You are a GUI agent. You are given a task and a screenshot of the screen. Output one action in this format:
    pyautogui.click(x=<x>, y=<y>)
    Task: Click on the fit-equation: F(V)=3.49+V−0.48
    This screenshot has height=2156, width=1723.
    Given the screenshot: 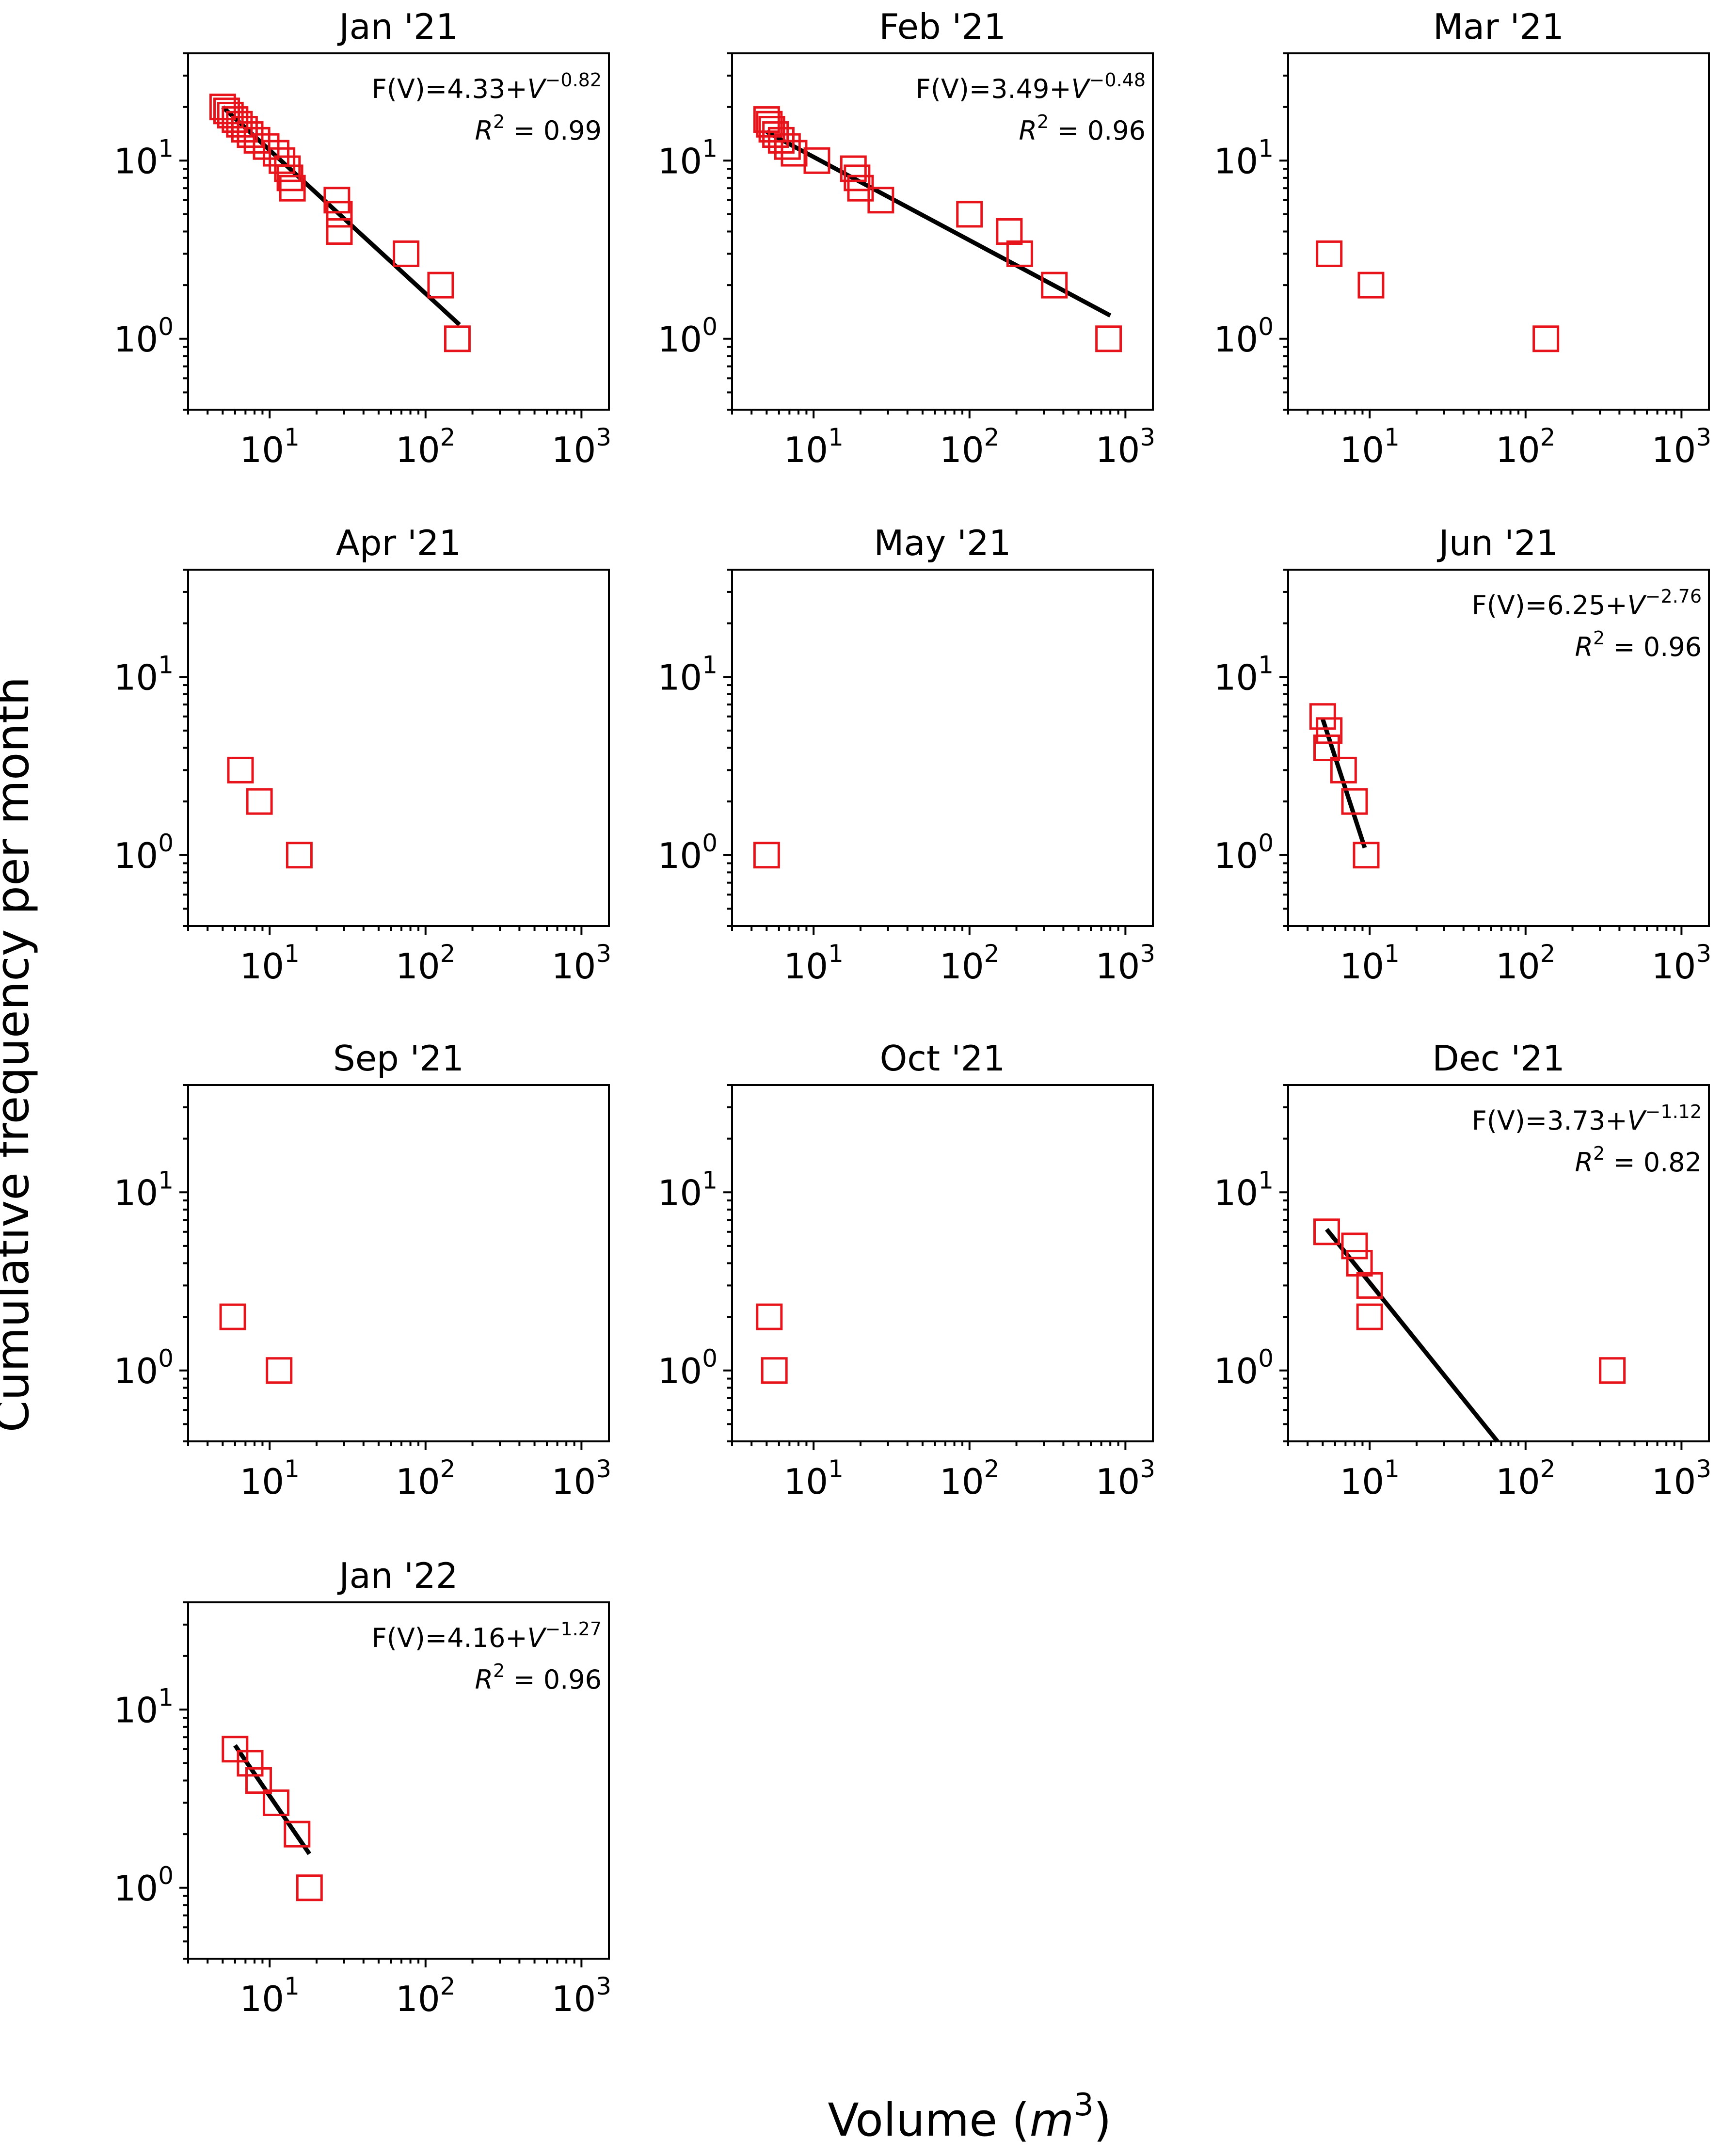 What is the action you would take?
    pyautogui.click(x=1031, y=87)
    